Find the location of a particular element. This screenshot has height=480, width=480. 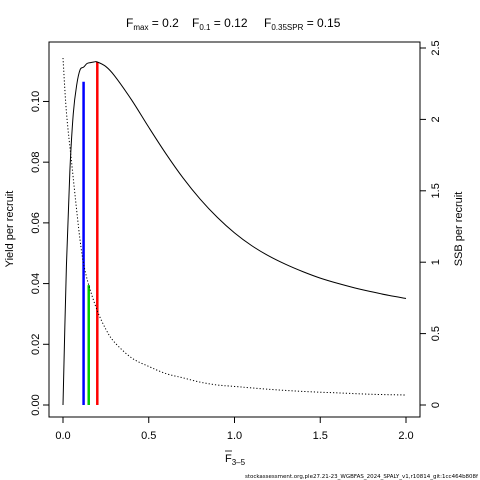

y-left-tick-label: 0.10 is located at coordinates (36, 101).